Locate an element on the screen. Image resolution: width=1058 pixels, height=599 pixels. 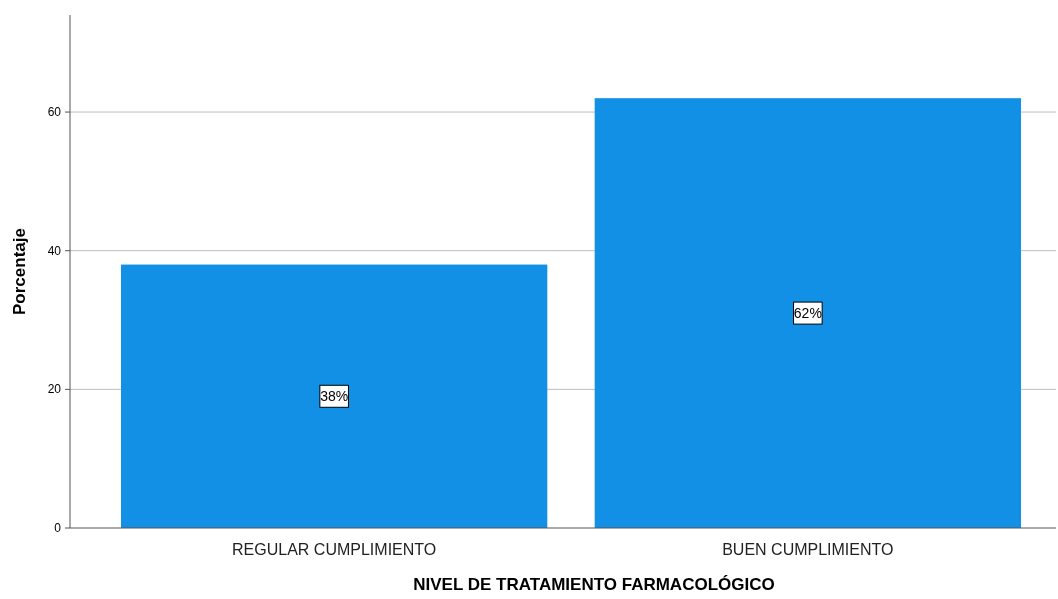
y-tick-label: 40 is located at coordinates (54, 250).